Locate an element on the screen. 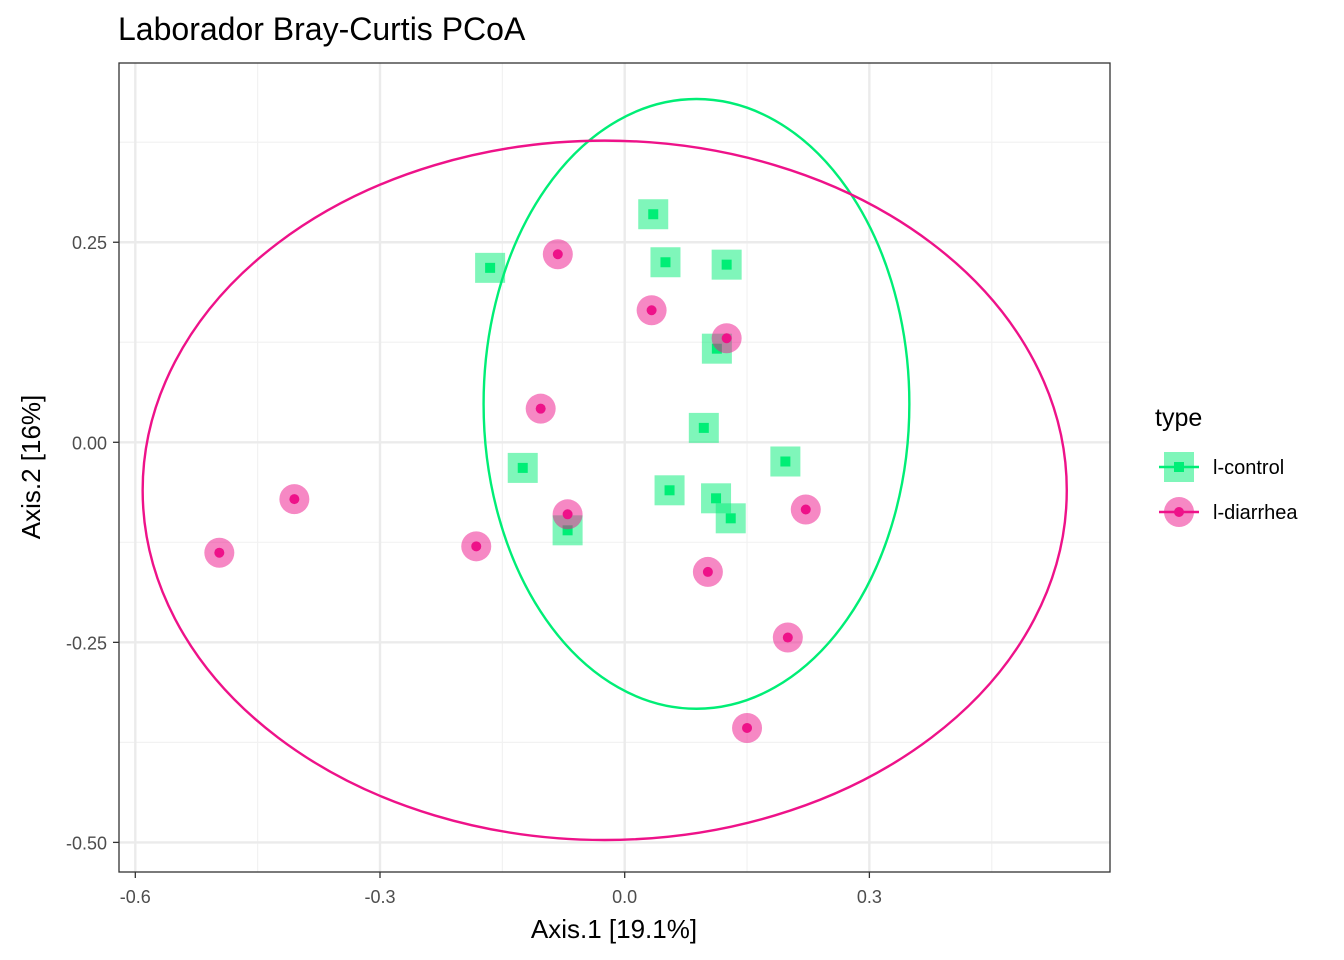 The image size is (1344, 960). chart-title: Laborador Bray-Curtis PCoA is located at coordinates (322, 29).